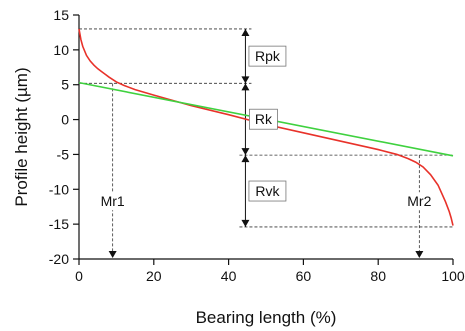 The image size is (465, 331). I want to click on y-tick-label: -5, so click(63, 154).